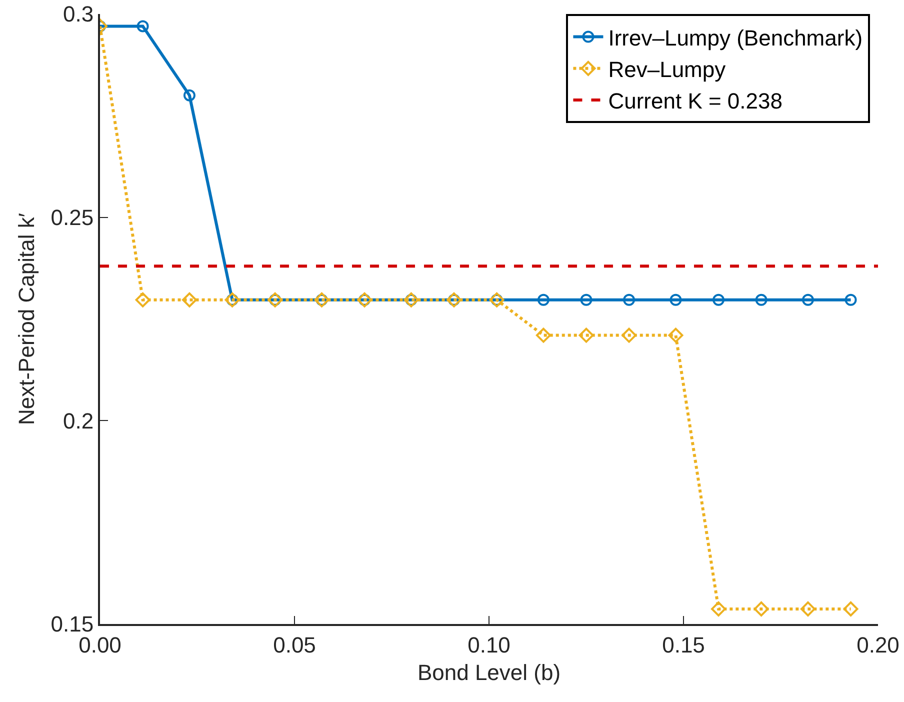 The image size is (904, 702). Describe the element at coordinates (878, 645) in the screenshot. I see `x-tick-label: 0.20` at that location.